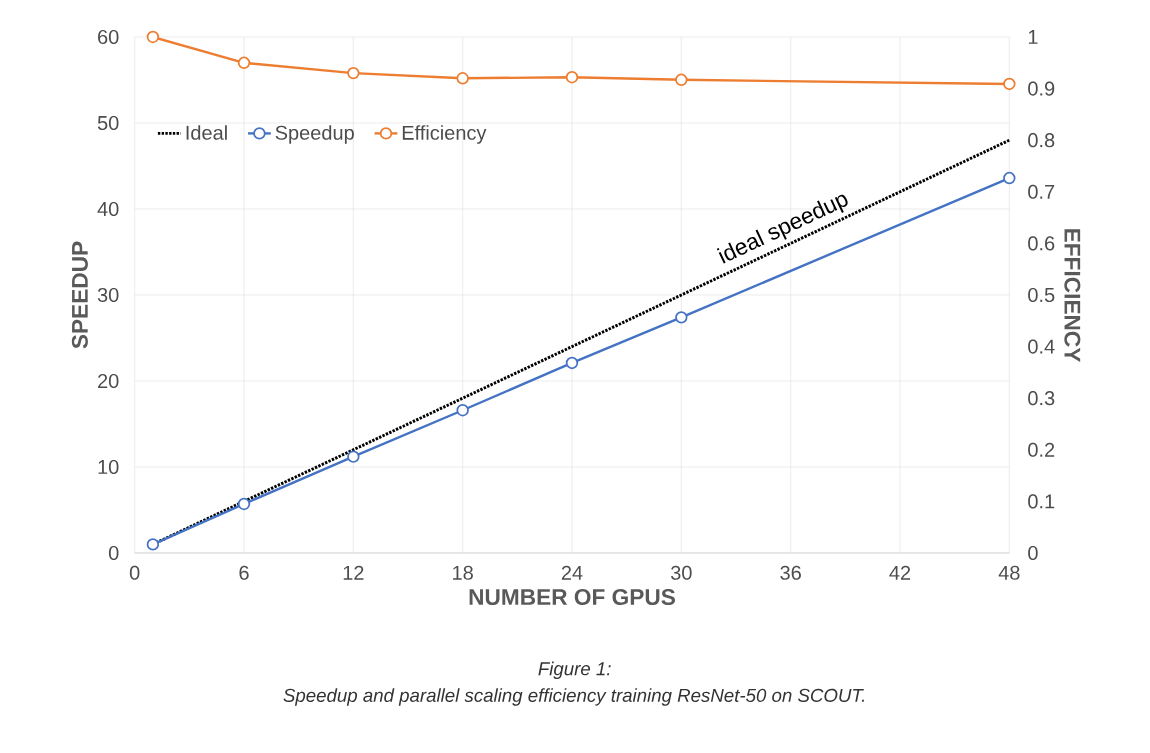  What do you see at coordinates (108, 467) in the screenshot?
I see `y-tick-label: 10` at bounding box center [108, 467].